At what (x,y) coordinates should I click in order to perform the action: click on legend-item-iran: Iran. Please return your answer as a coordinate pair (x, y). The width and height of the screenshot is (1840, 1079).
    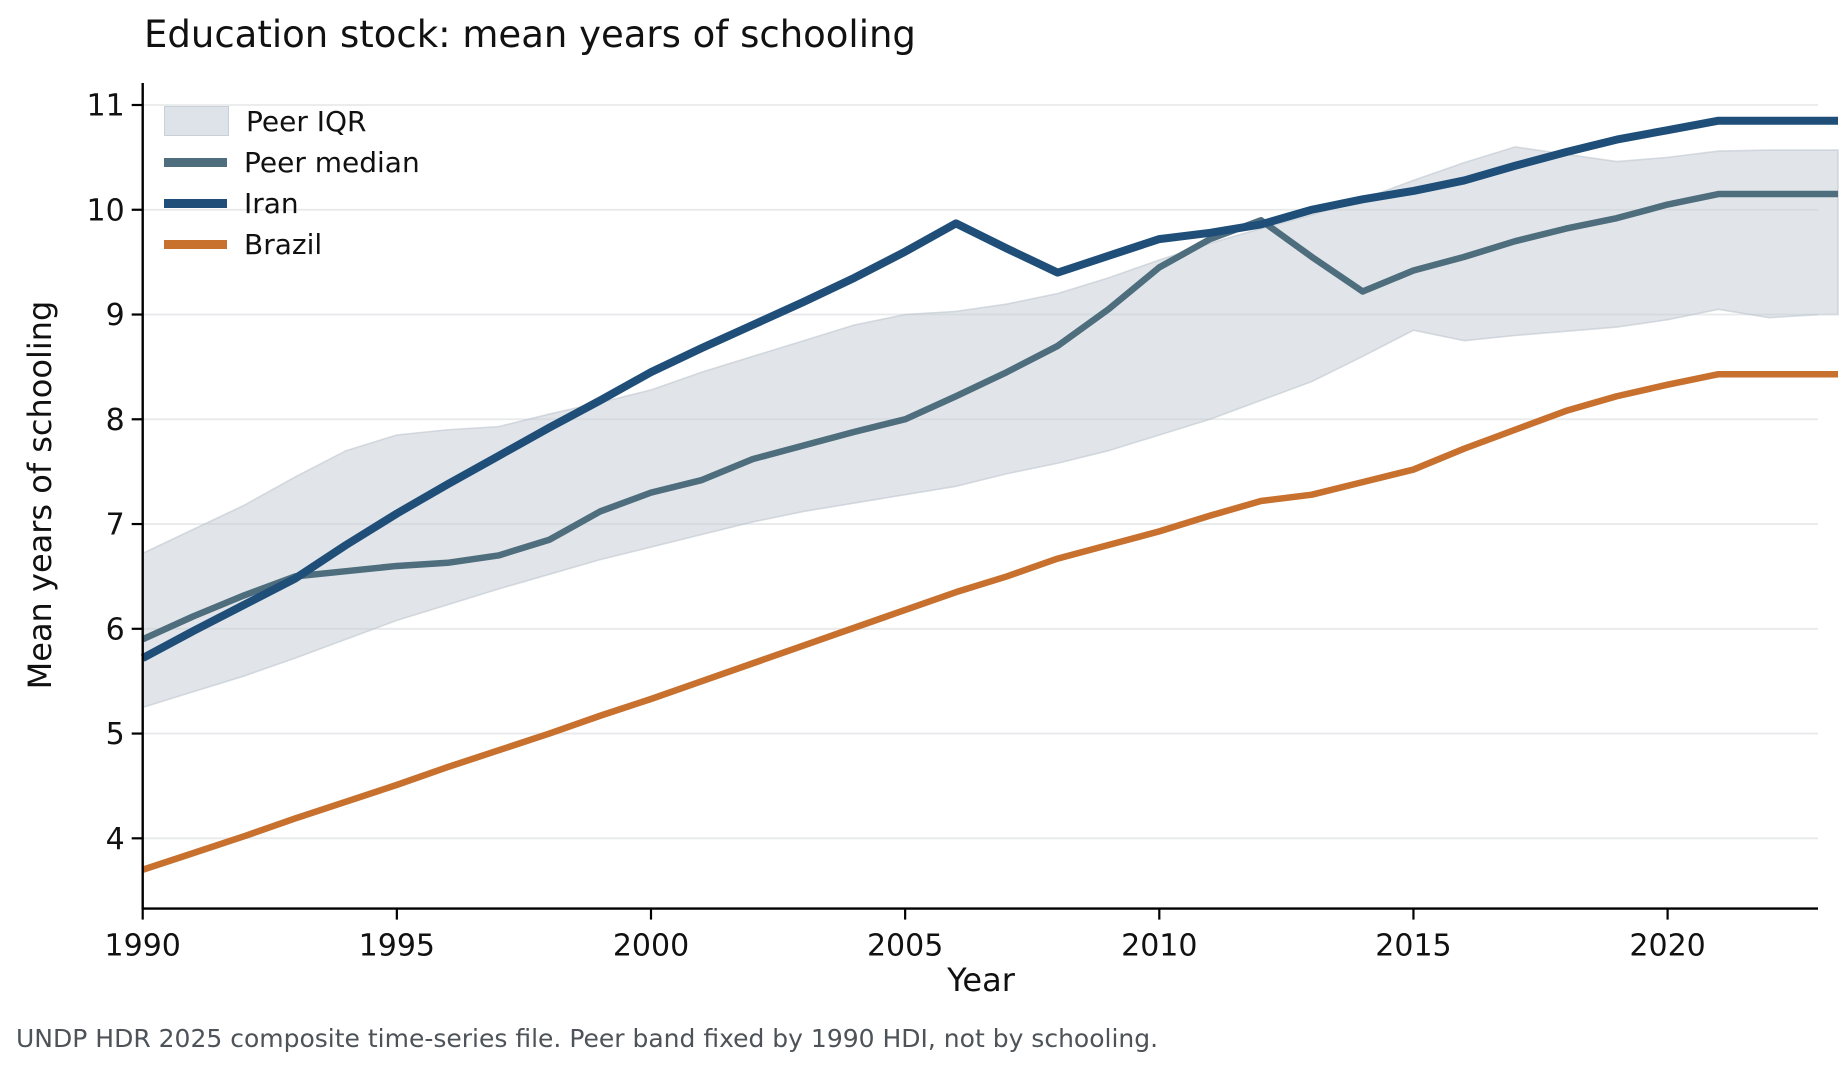
    Looking at the image, I should click on (292, 203).